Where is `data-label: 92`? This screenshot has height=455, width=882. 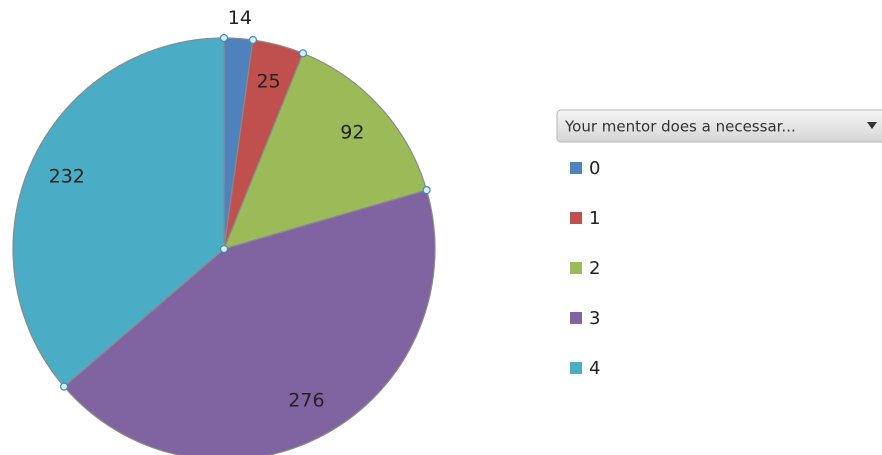
data-label: 92 is located at coordinates (352, 132).